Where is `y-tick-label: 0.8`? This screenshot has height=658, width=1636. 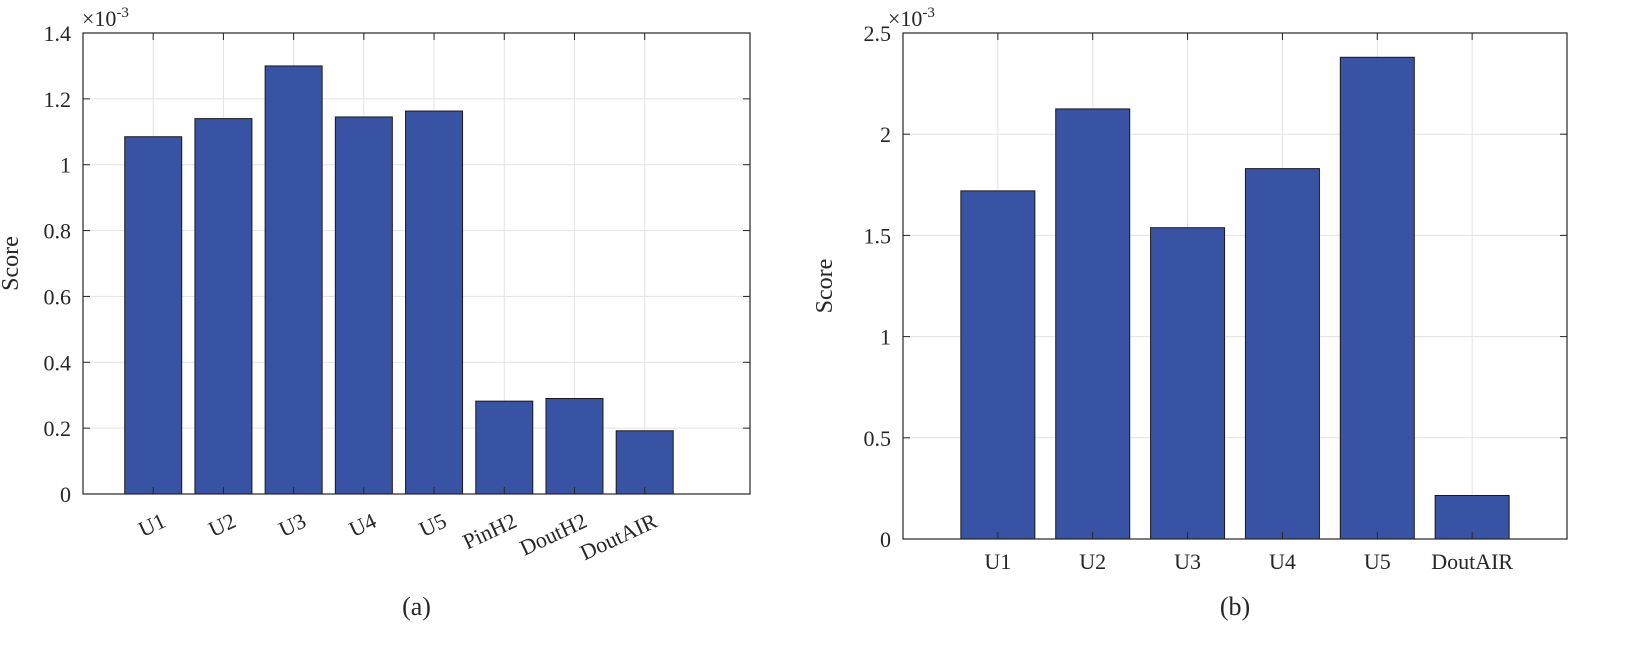 y-tick-label: 0.8 is located at coordinates (58, 231).